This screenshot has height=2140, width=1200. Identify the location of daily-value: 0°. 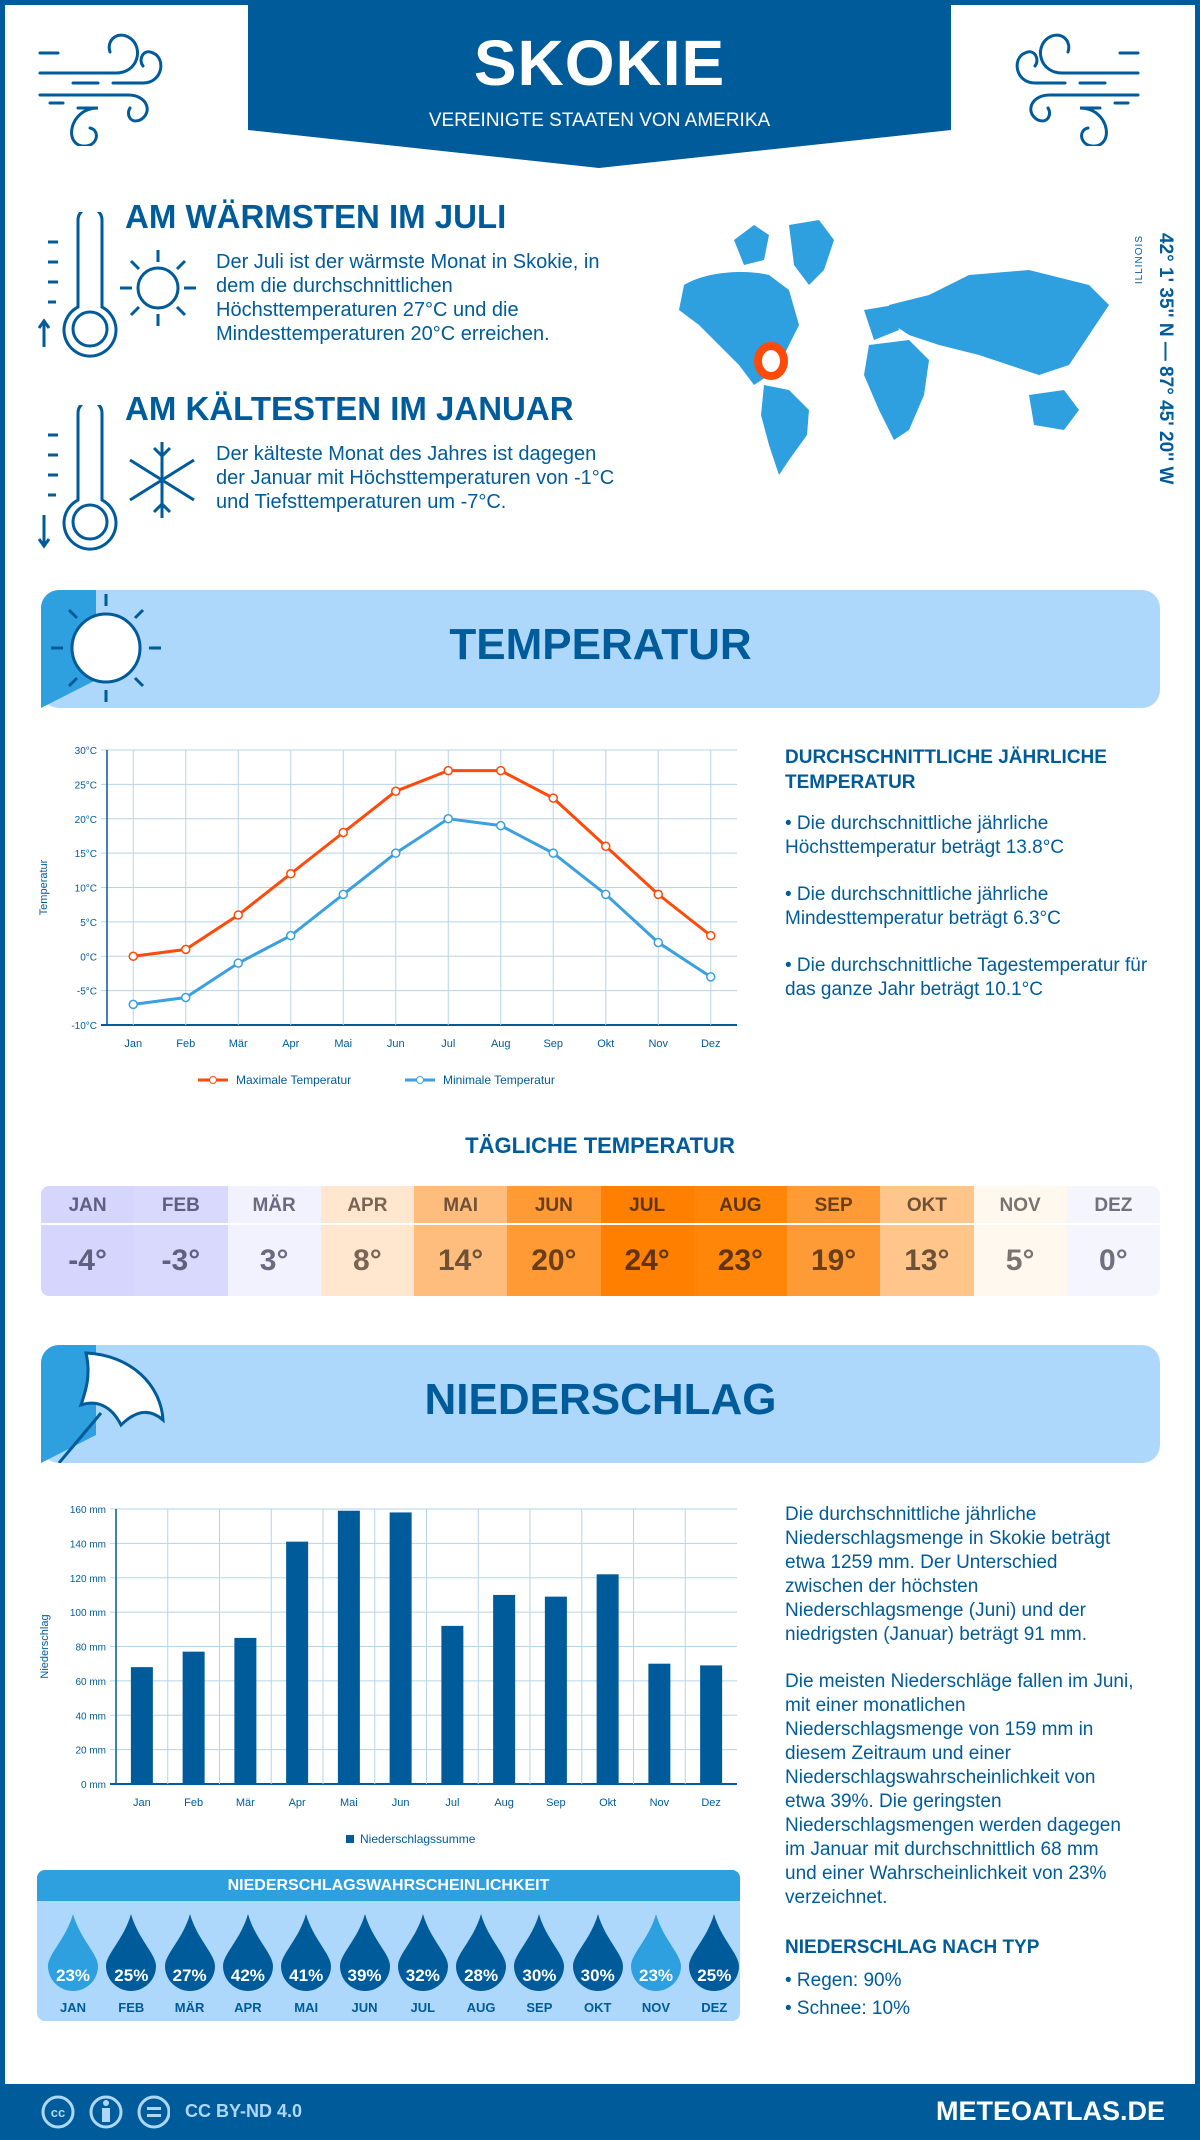
(1113, 1260).